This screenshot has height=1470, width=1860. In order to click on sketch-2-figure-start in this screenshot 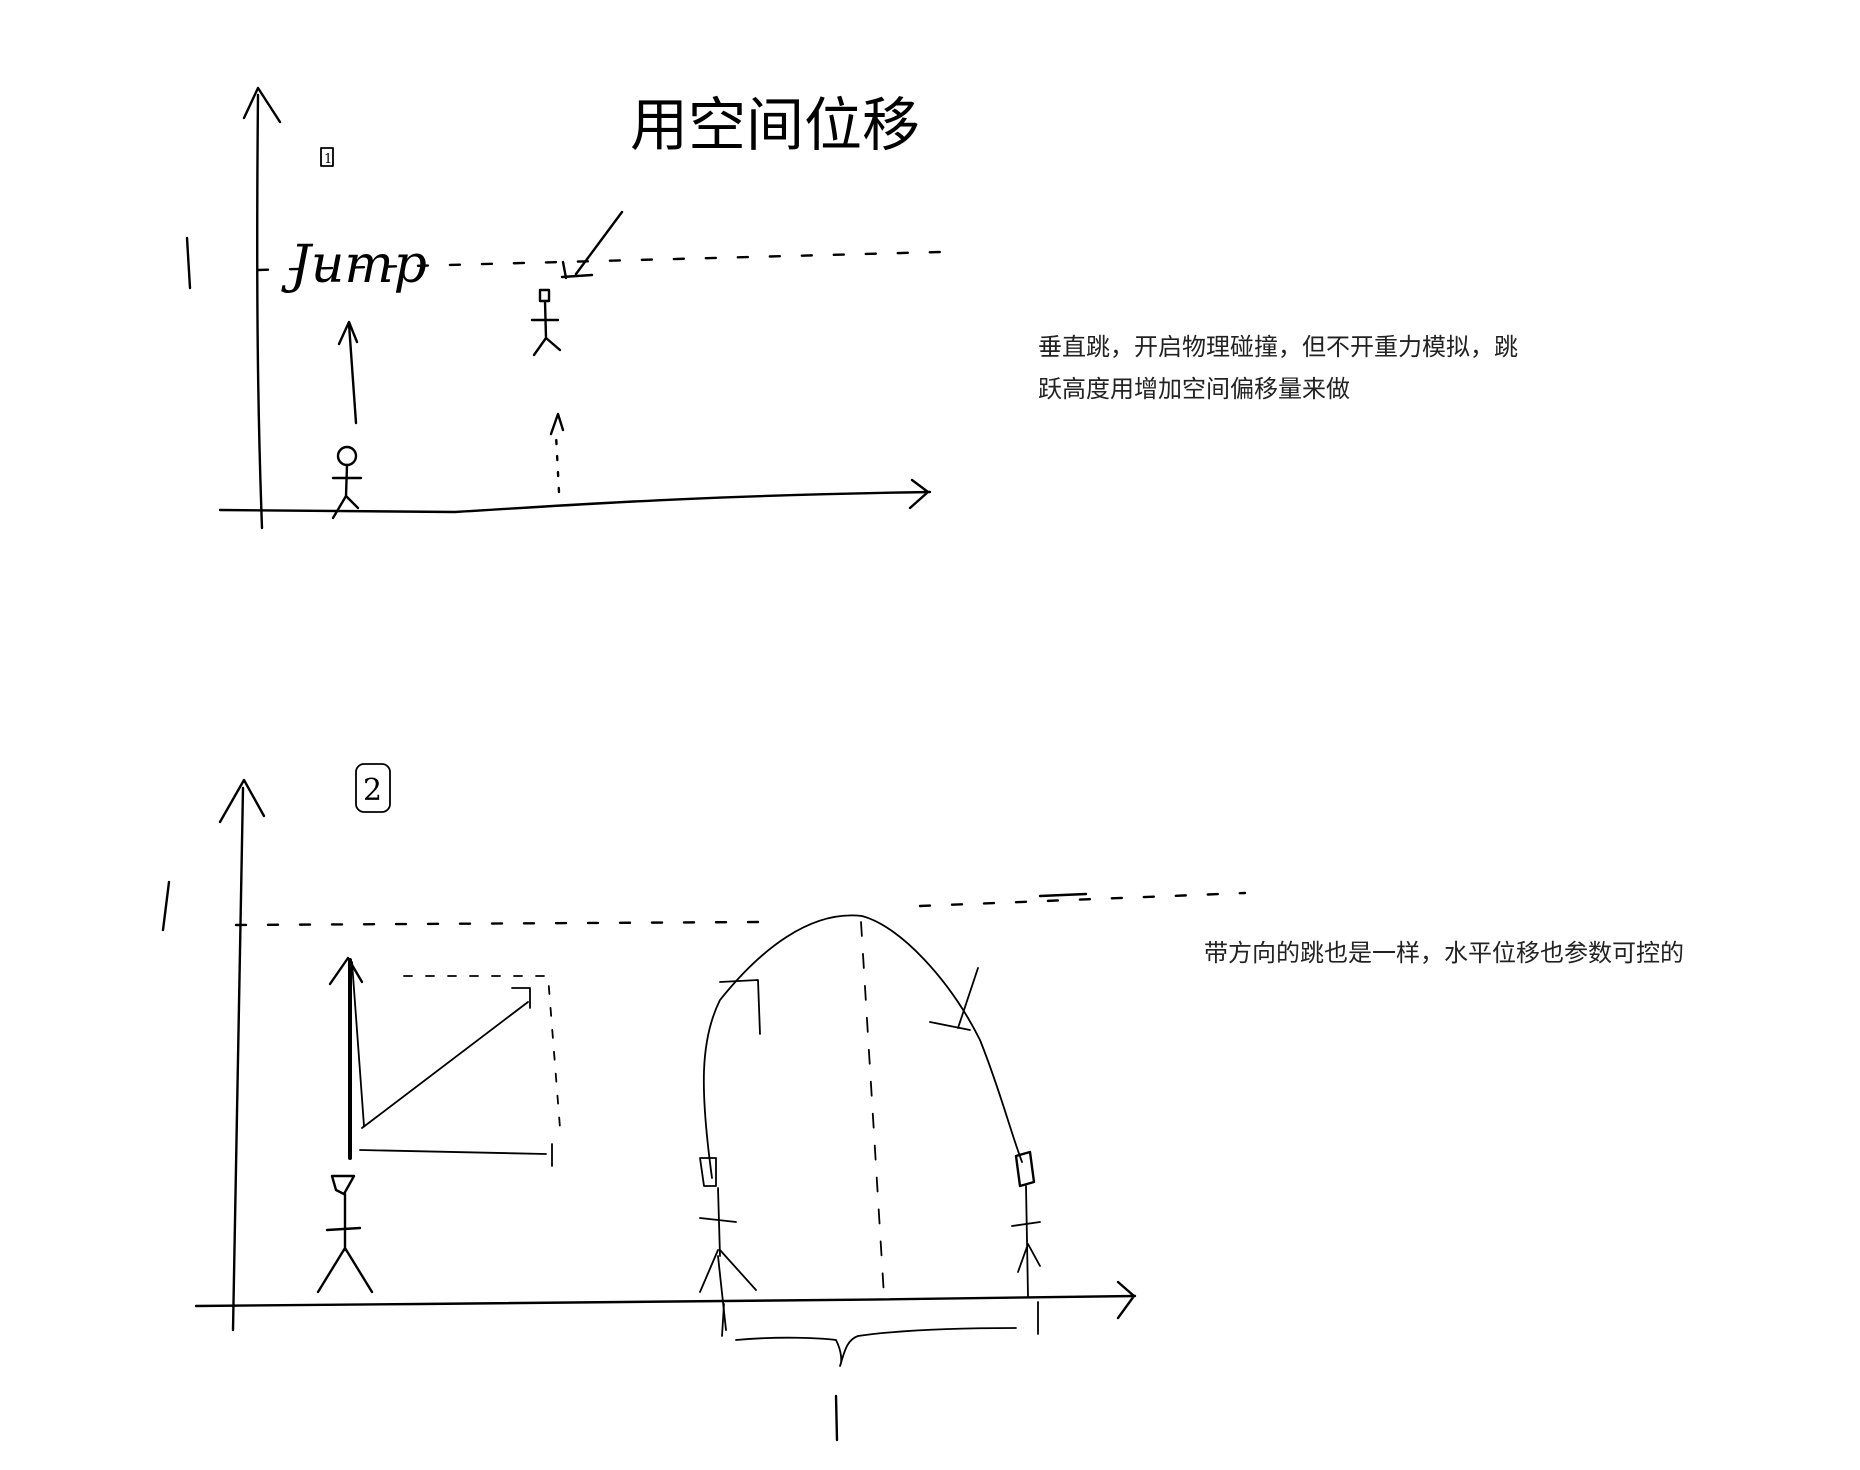, I will do `click(345, 1234)`.